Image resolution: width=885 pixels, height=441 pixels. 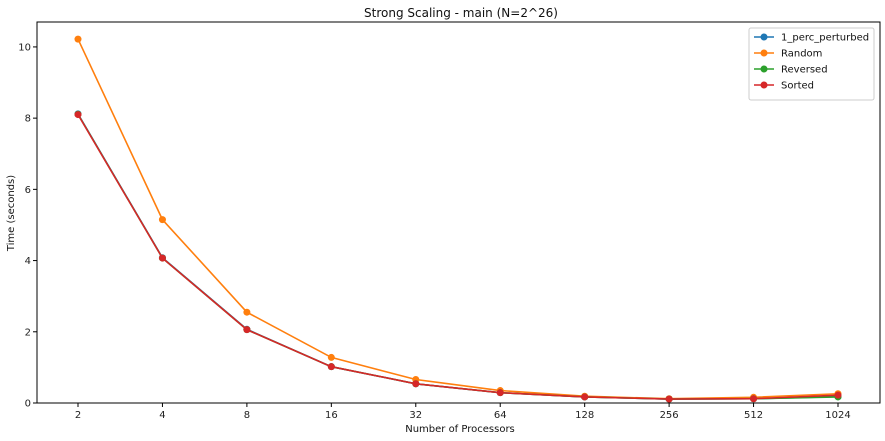 I want to click on legend: 1_perc_perturbed Random Reversed Sorted, so click(x=811, y=64).